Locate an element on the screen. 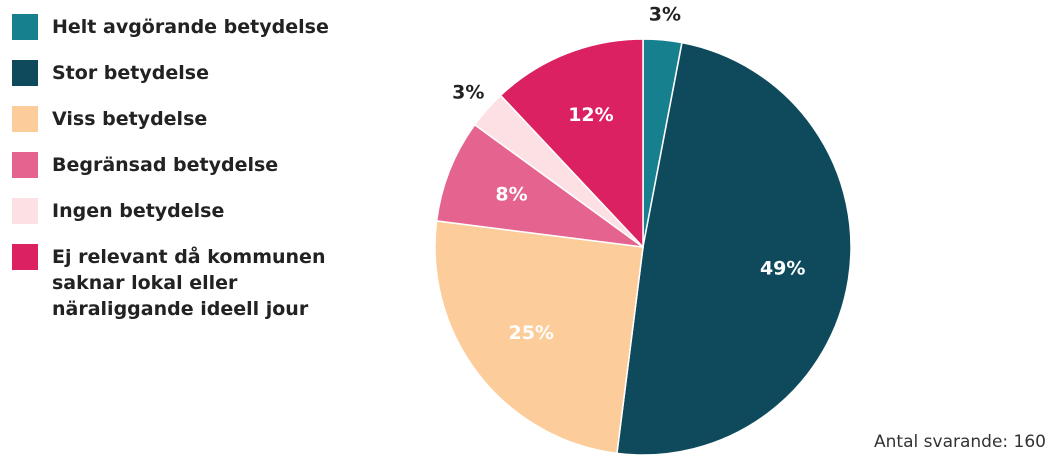 The image size is (1056, 460). legend-item: Stor betydelse is located at coordinates (197, 73).